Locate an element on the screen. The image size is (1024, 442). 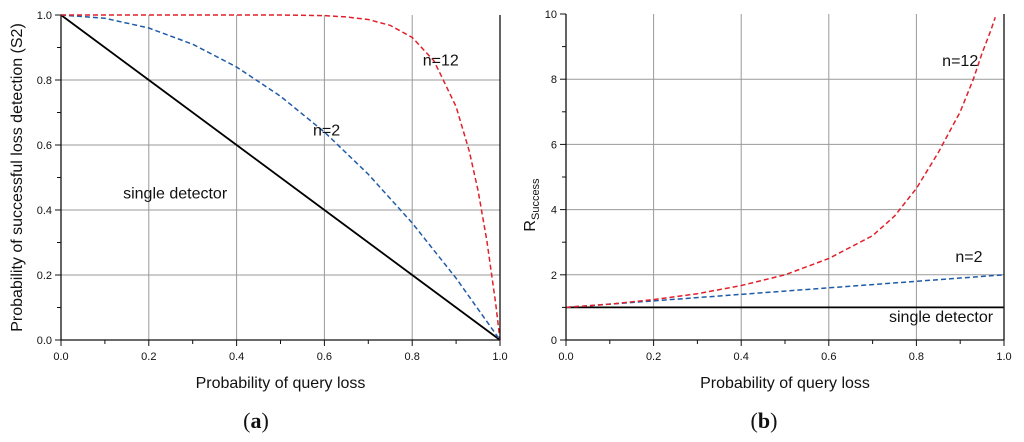
y-tick-label: 8 is located at coordinates (554, 80).